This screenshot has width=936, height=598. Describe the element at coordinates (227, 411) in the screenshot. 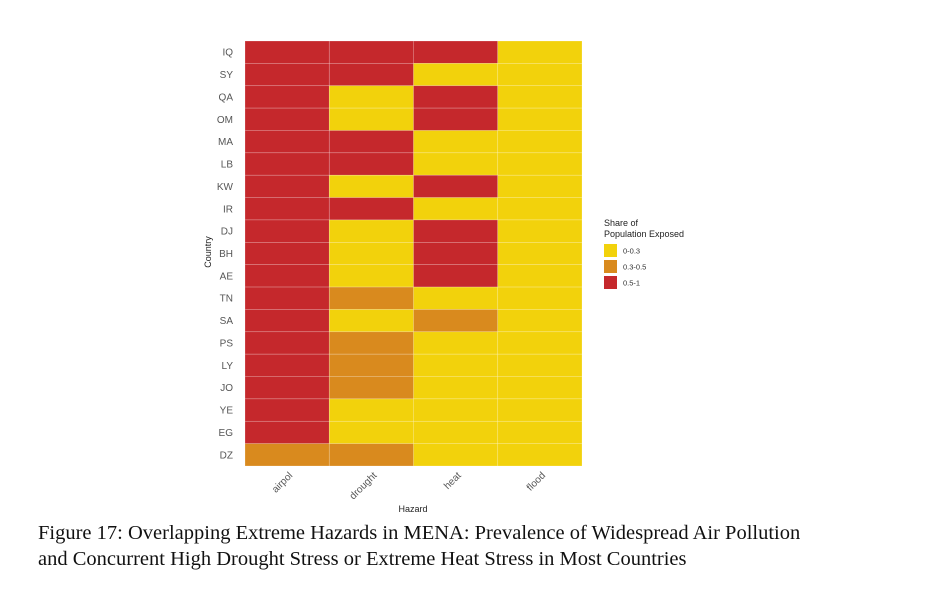

I see `y-tick-label-ye: YE` at that location.